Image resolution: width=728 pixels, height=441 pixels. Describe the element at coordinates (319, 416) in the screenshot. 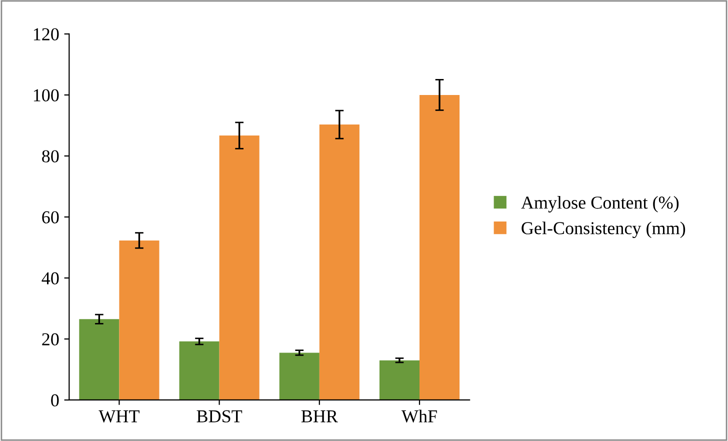

I see `x-tick-label: BHR` at that location.